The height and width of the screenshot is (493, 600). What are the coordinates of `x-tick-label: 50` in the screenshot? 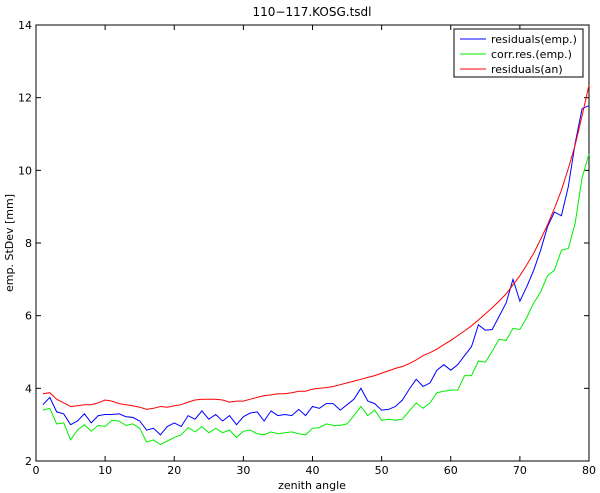 It's located at (382, 470).